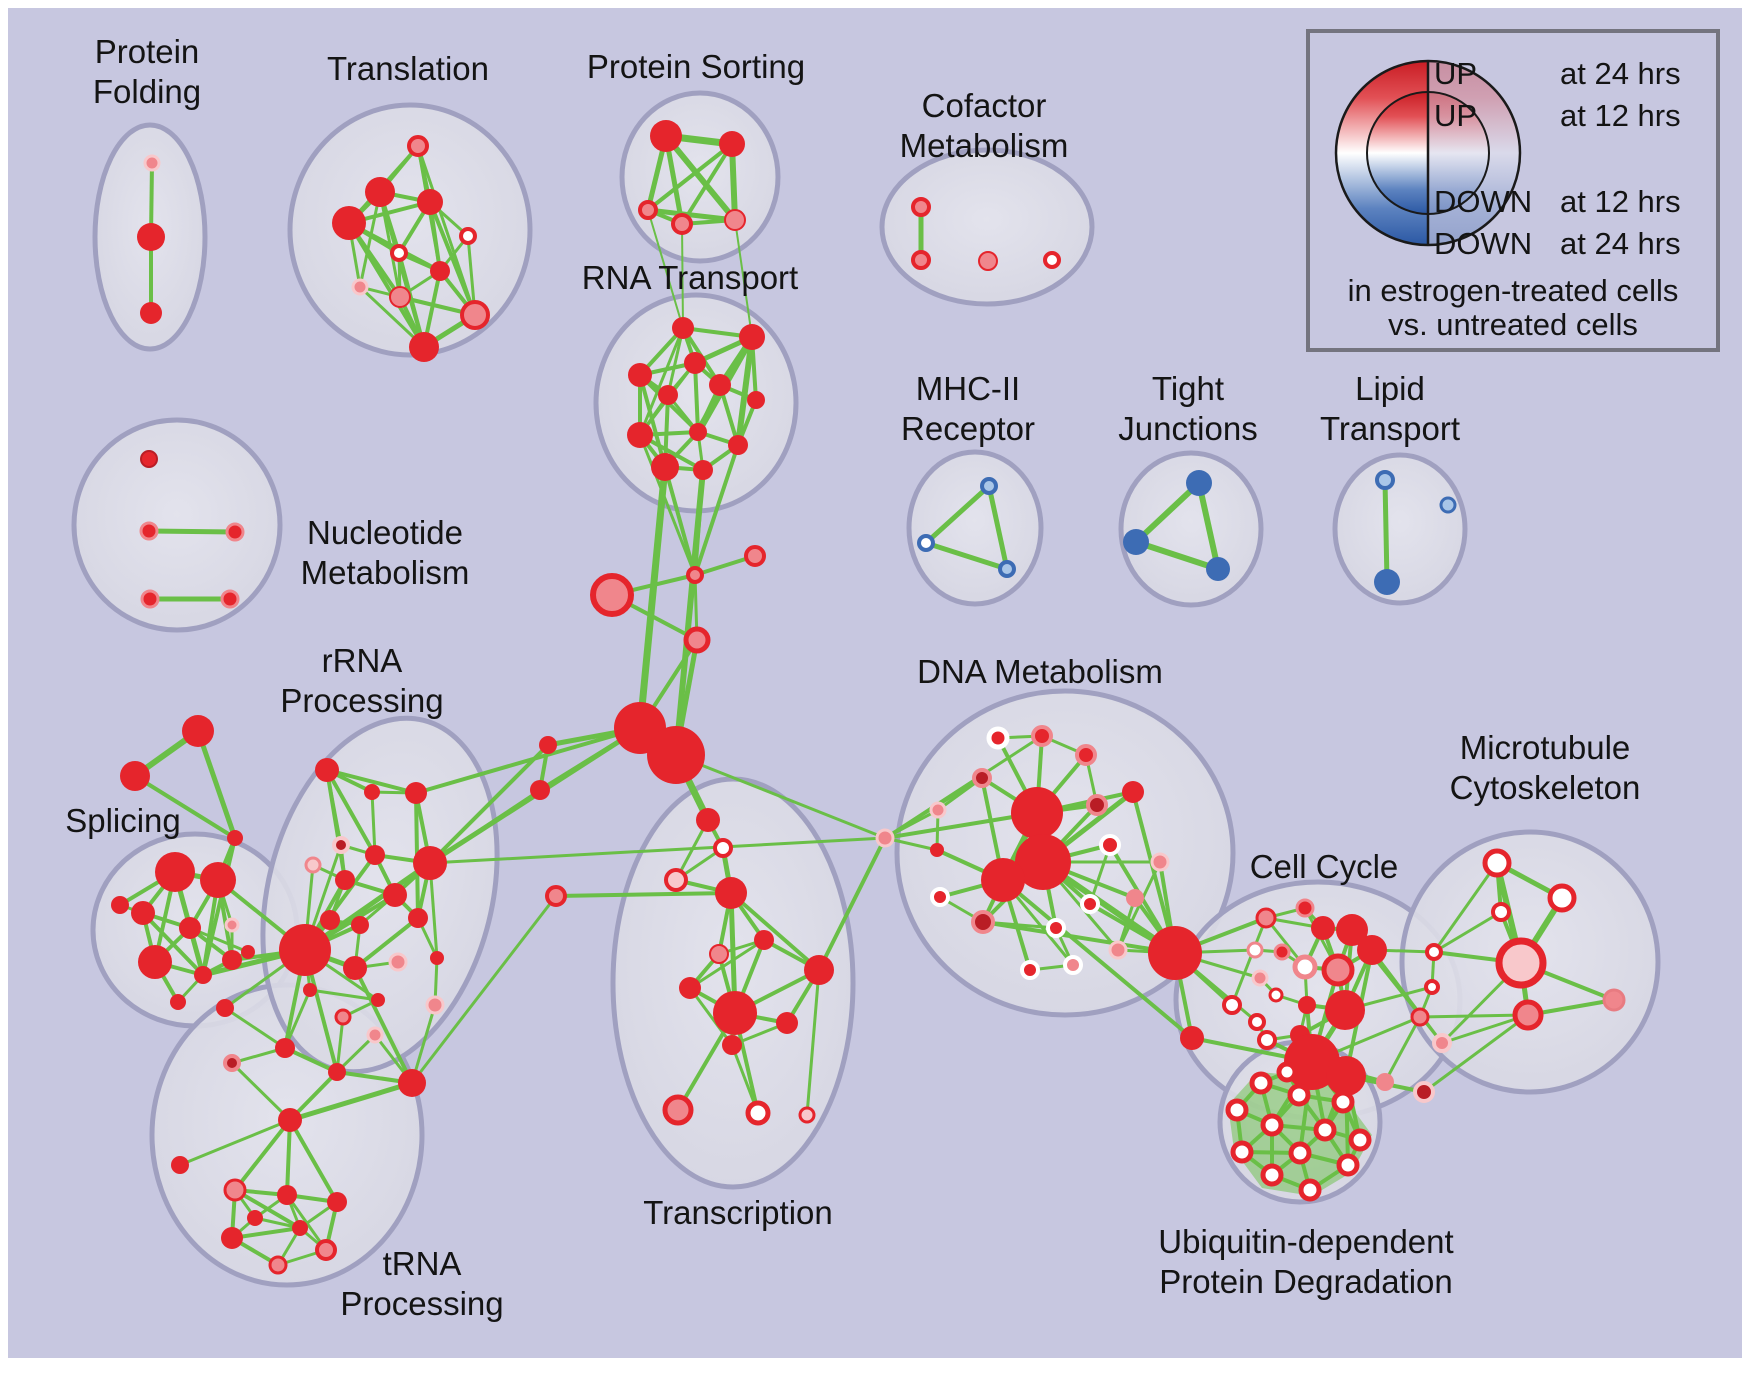 Image resolution: width=1750 pixels, height=1376 pixels. I want to click on cluster-label-microtubule-cytoskeleton: Cytoskeleton, so click(1545, 787).